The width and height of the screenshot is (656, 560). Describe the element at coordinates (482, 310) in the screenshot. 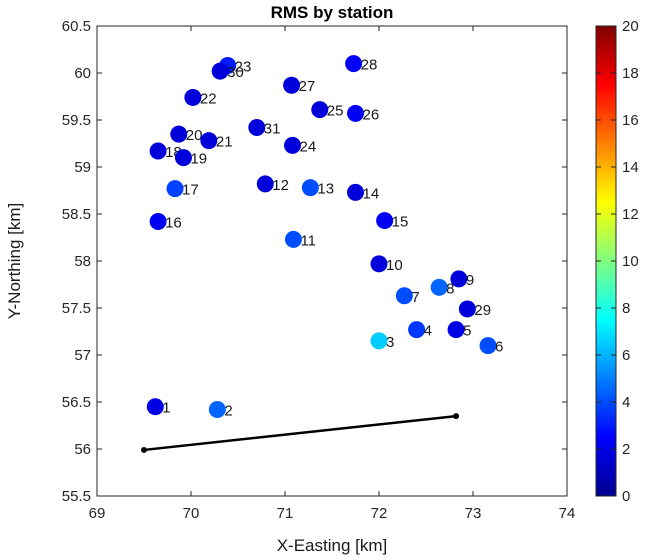

I see `station-label: 29` at that location.